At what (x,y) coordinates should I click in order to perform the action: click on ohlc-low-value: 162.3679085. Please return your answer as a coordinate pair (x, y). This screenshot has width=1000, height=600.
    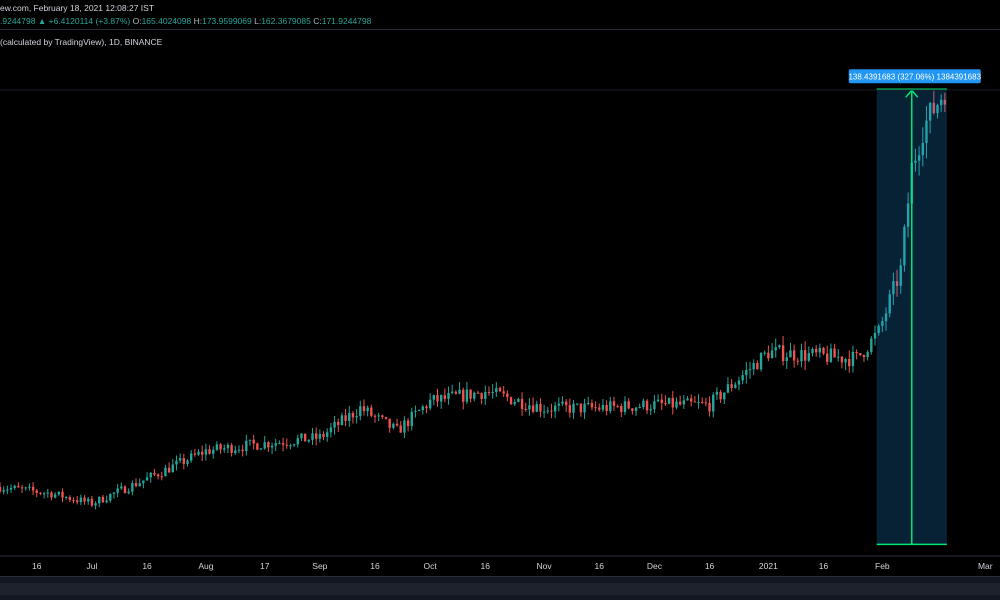
    Looking at the image, I should click on (286, 21).